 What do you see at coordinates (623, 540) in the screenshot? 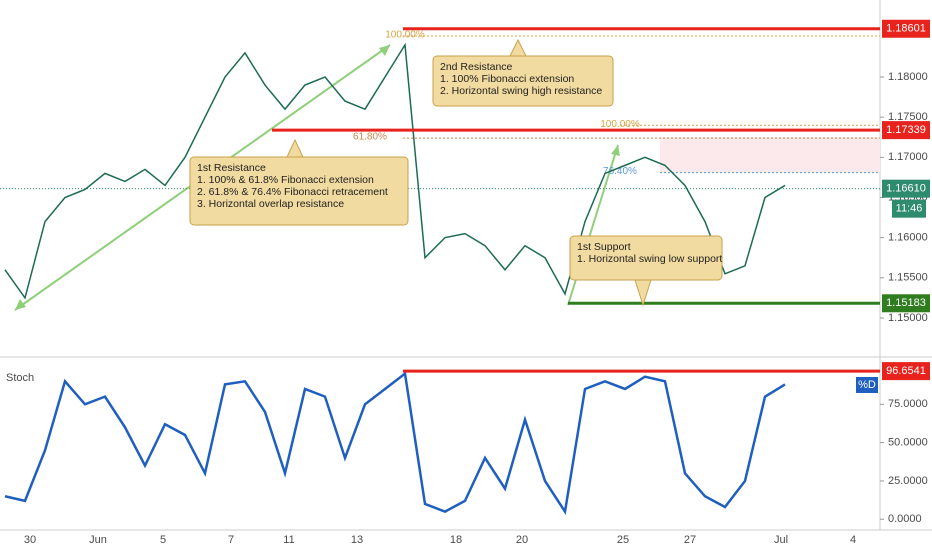
I see `x-tick-label: 25` at bounding box center [623, 540].